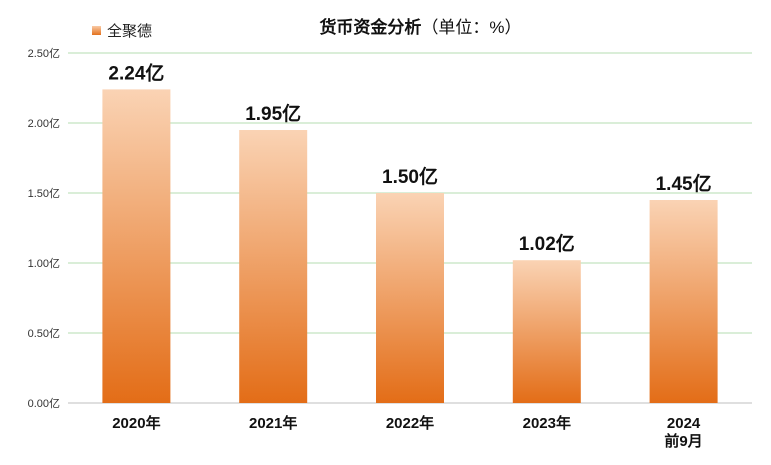  I want to click on chart-title-block: 货币资金分析（单位：%）, so click(385, 25).